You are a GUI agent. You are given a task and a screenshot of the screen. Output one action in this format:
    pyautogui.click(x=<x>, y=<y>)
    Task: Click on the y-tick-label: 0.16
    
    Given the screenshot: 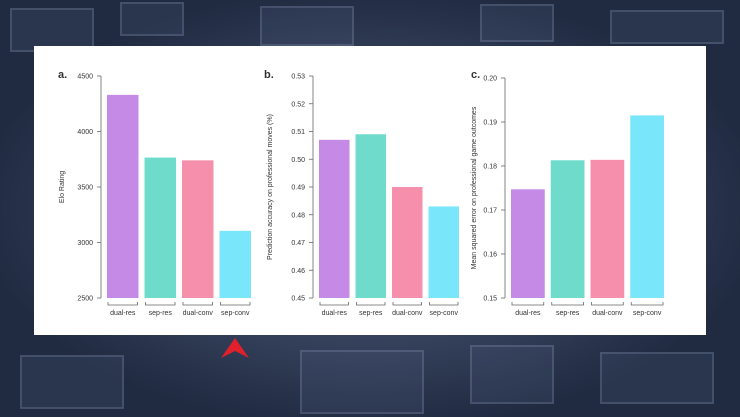 What is the action you would take?
    pyautogui.click(x=490, y=255)
    